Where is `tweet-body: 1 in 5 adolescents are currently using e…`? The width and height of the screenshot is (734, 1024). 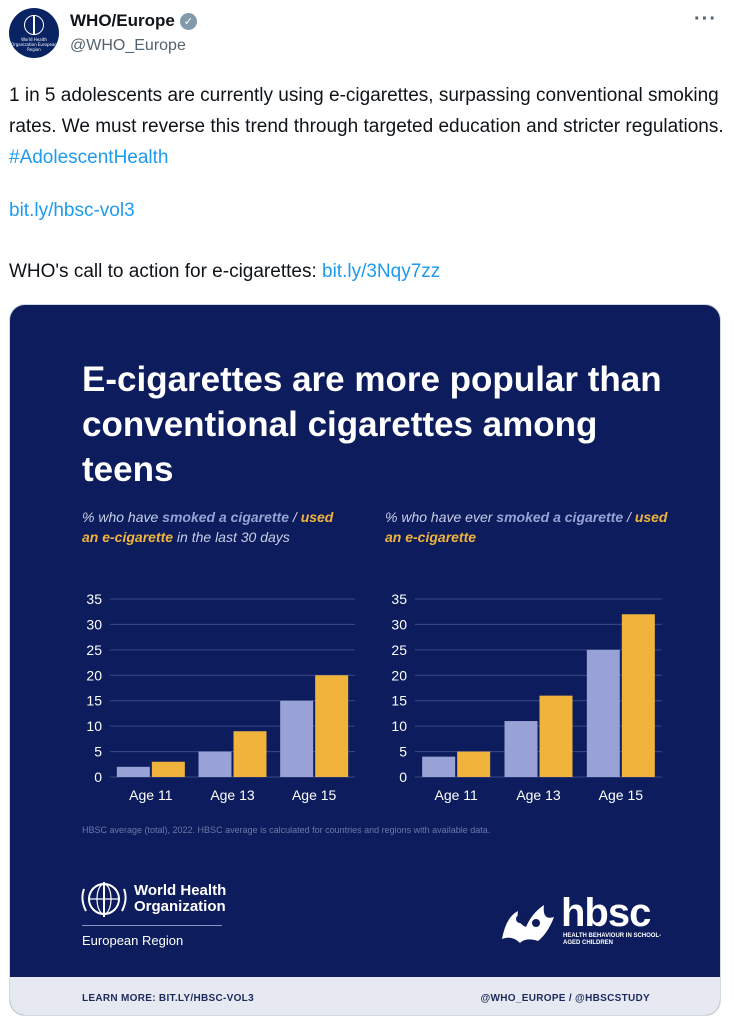
tweet-body: 1 in 5 adolescents are currently using e… is located at coordinates (366, 111).